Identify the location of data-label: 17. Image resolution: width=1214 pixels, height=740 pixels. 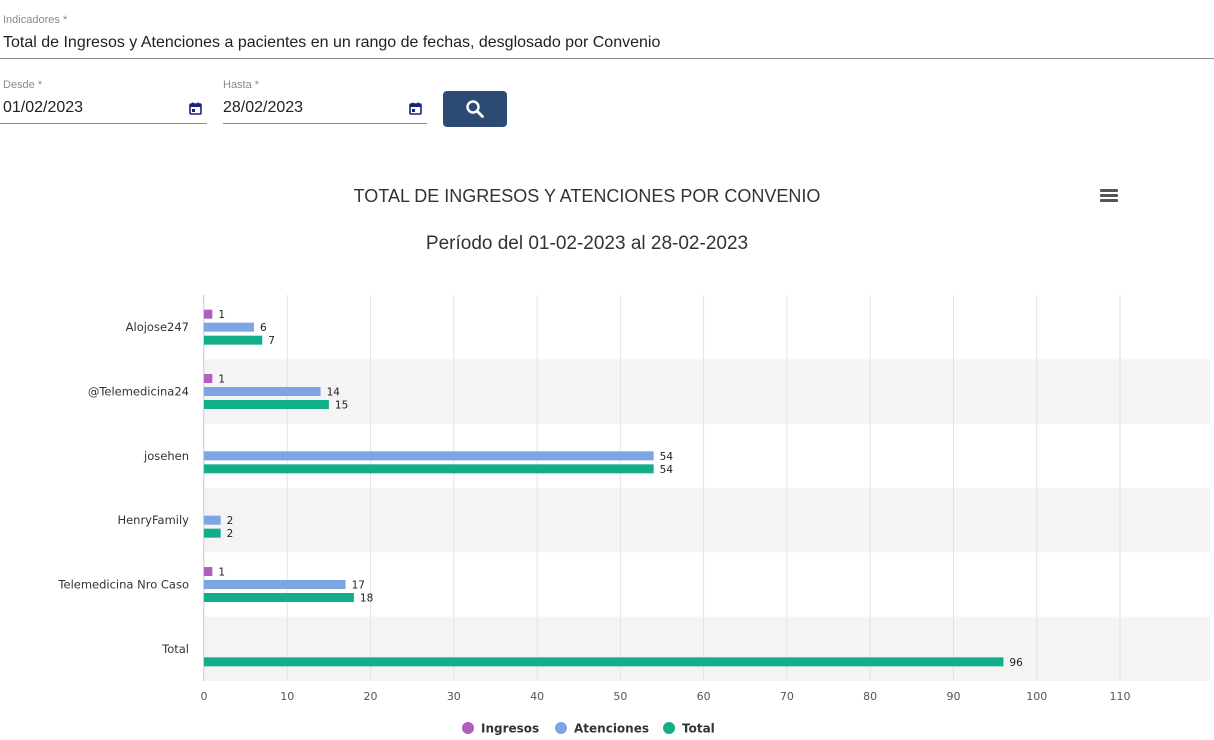
(358, 586).